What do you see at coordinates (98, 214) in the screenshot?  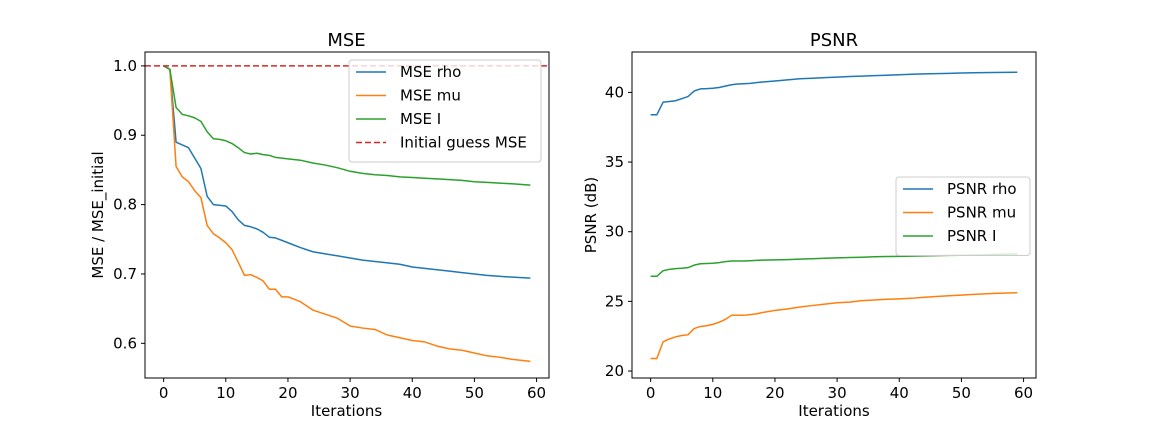 I see `mse-y-axis-label: MSE / MSE_initial` at bounding box center [98, 214].